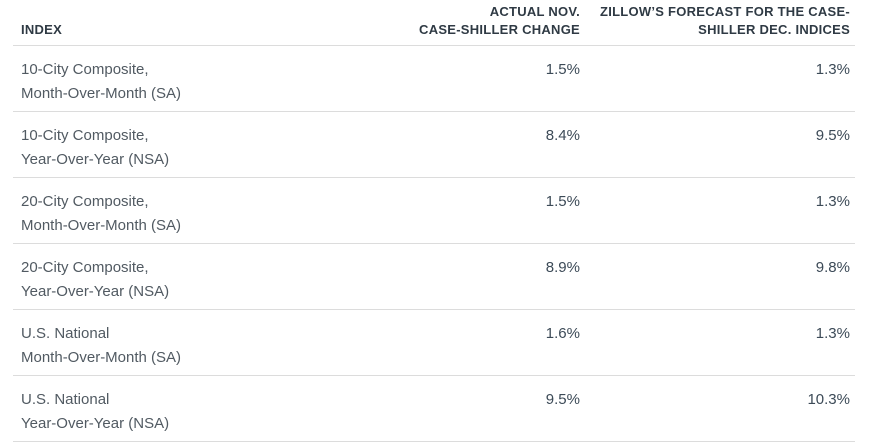 This screenshot has width=876, height=442. Describe the element at coordinates (203, 342) in the screenshot. I see `index-cell: U.S. National Month-Over-Month (SA)` at that location.